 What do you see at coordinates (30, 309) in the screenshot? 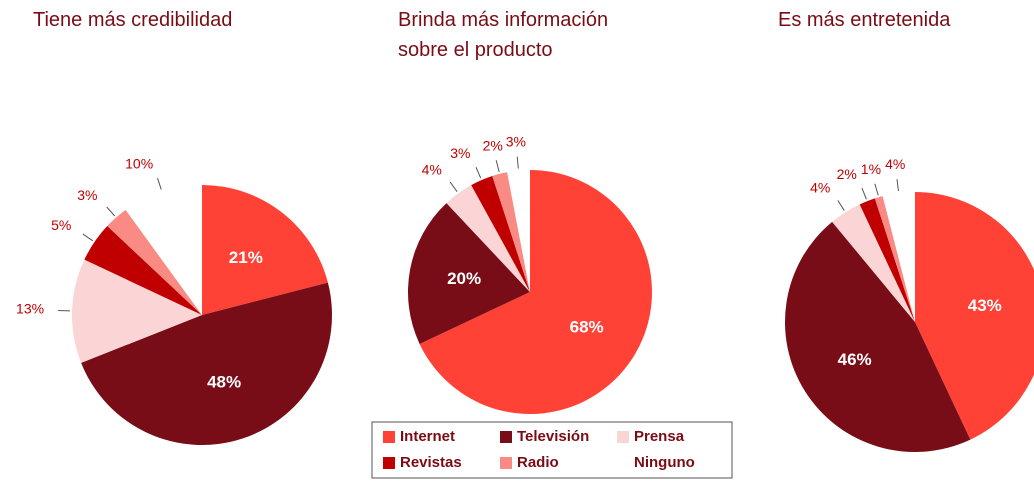
I see `data-label: 13%` at bounding box center [30, 309].